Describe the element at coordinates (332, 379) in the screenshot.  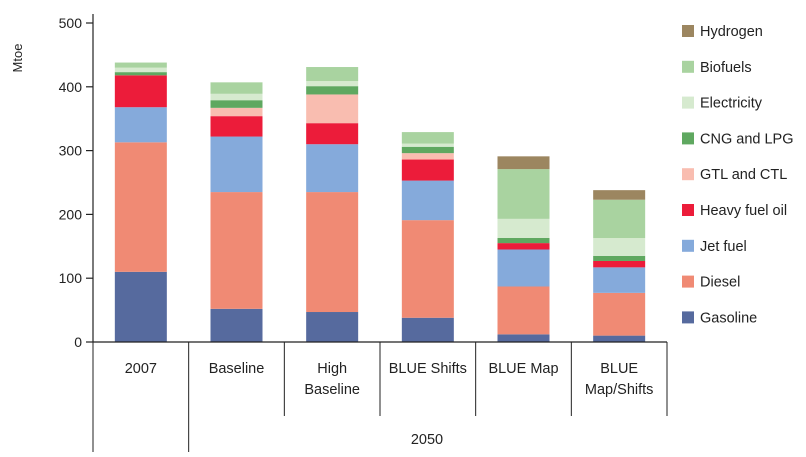
I see `category-label-high-baseline: High Baseline` at that location.